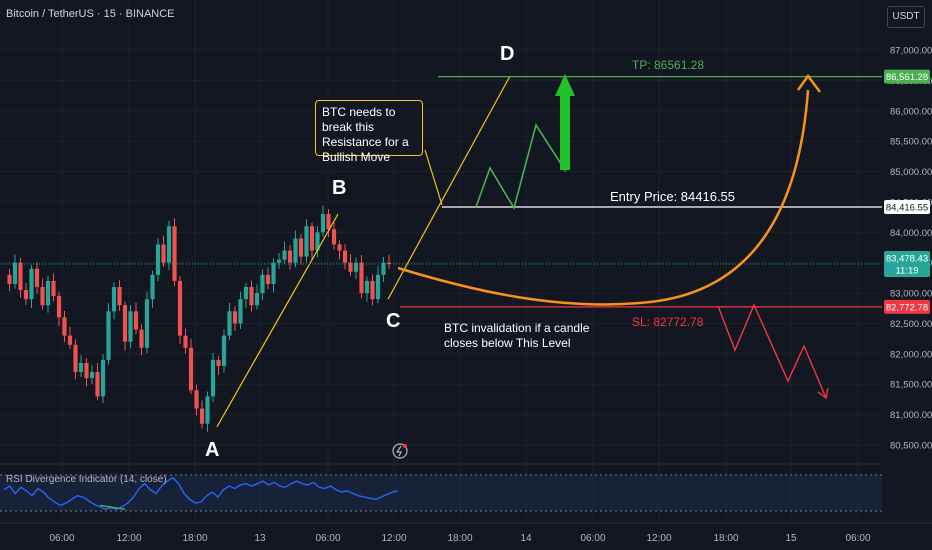 This screenshot has height=550, width=932. What do you see at coordinates (507, 54) in the screenshot?
I see `point-d-label: D` at bounding box center [507, 54].